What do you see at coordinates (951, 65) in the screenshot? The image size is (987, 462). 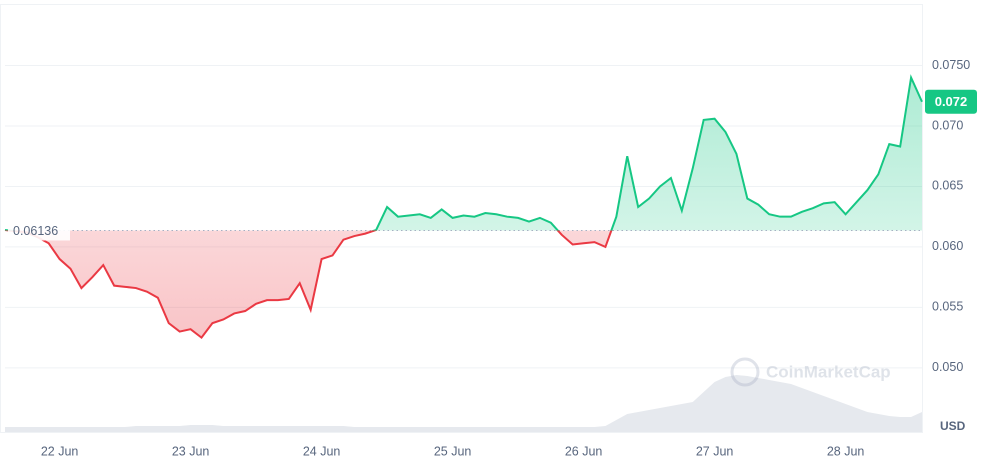 I see `y-tick-label: 0.0750` at bounding box center [951, 65].